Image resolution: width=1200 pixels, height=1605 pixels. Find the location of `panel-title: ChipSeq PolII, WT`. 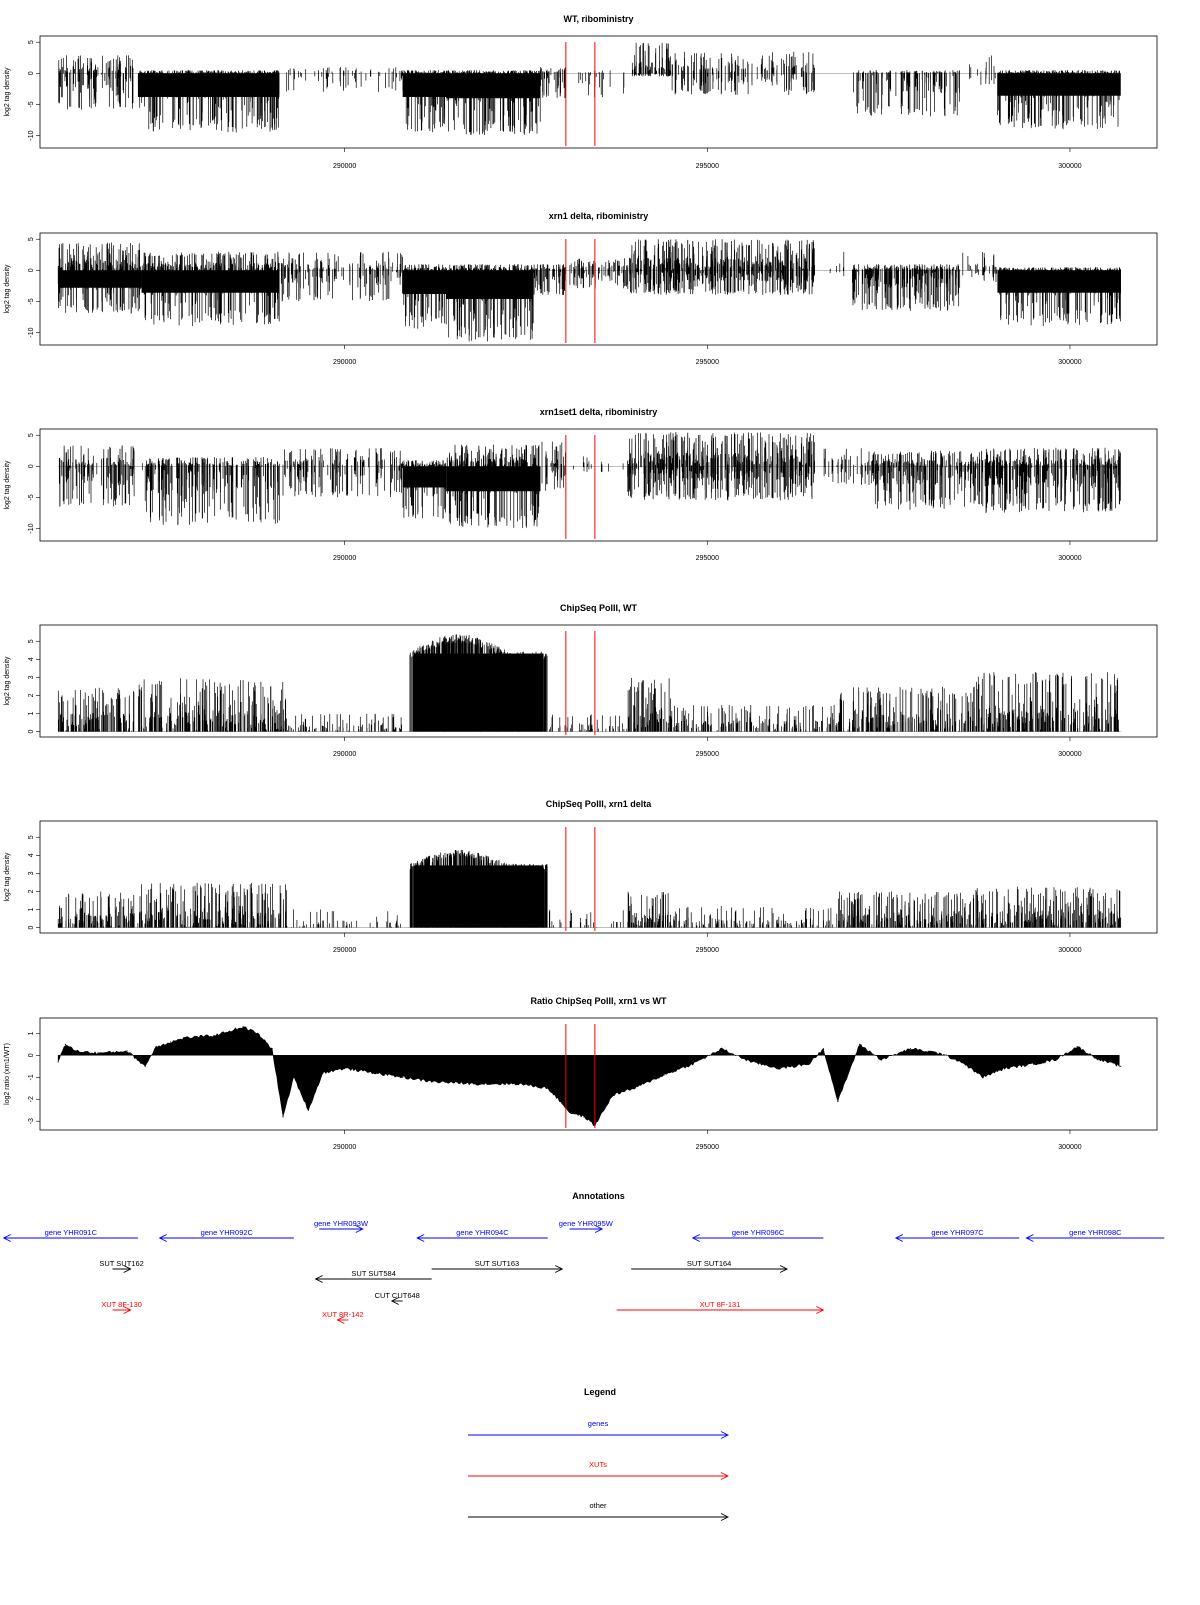

panel-title: ChipSeq PolII, WT is located at coordinates (598, 608).